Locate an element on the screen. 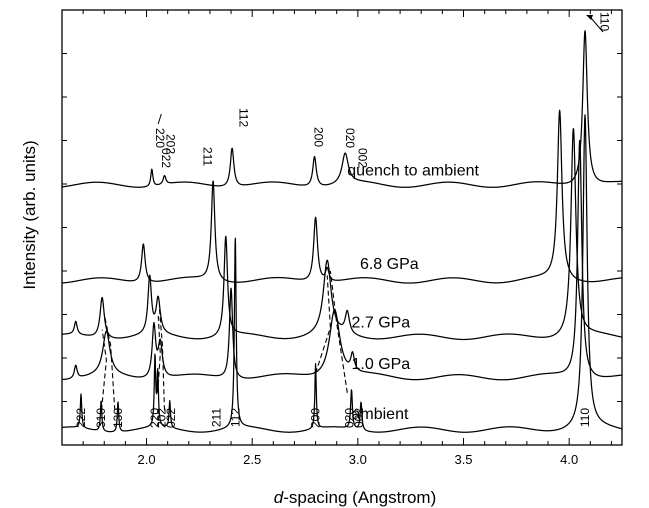 The width and height of the screenshot is (649, 508). hkl-label: 222 is located at coordinates (81, 418).